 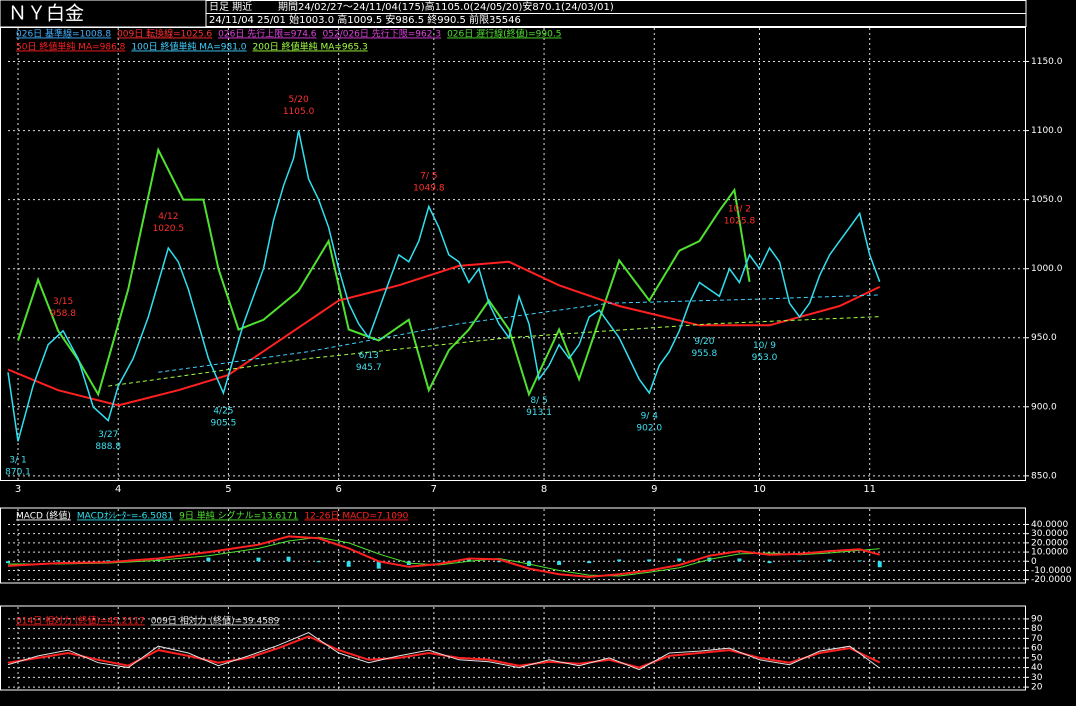 What do you see at coordinates (759, 489) in the screenshot?
I see `x-tick-label: 10` at bounding box center [759, 489].